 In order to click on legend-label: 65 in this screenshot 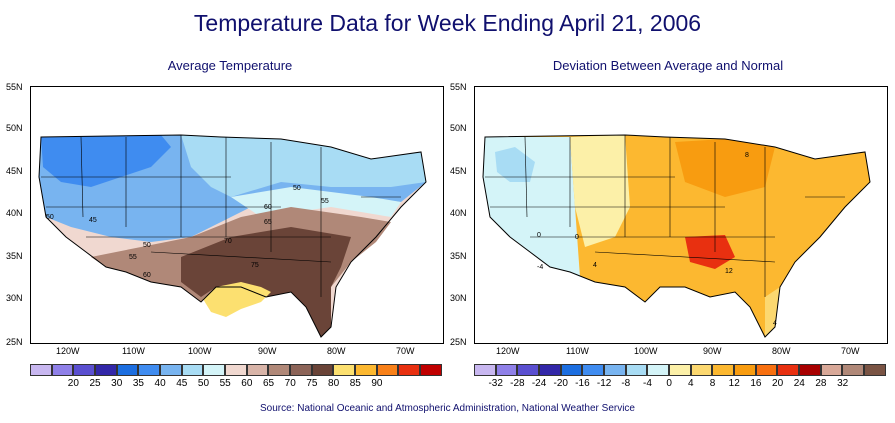, I will do `click(268, 383)`.